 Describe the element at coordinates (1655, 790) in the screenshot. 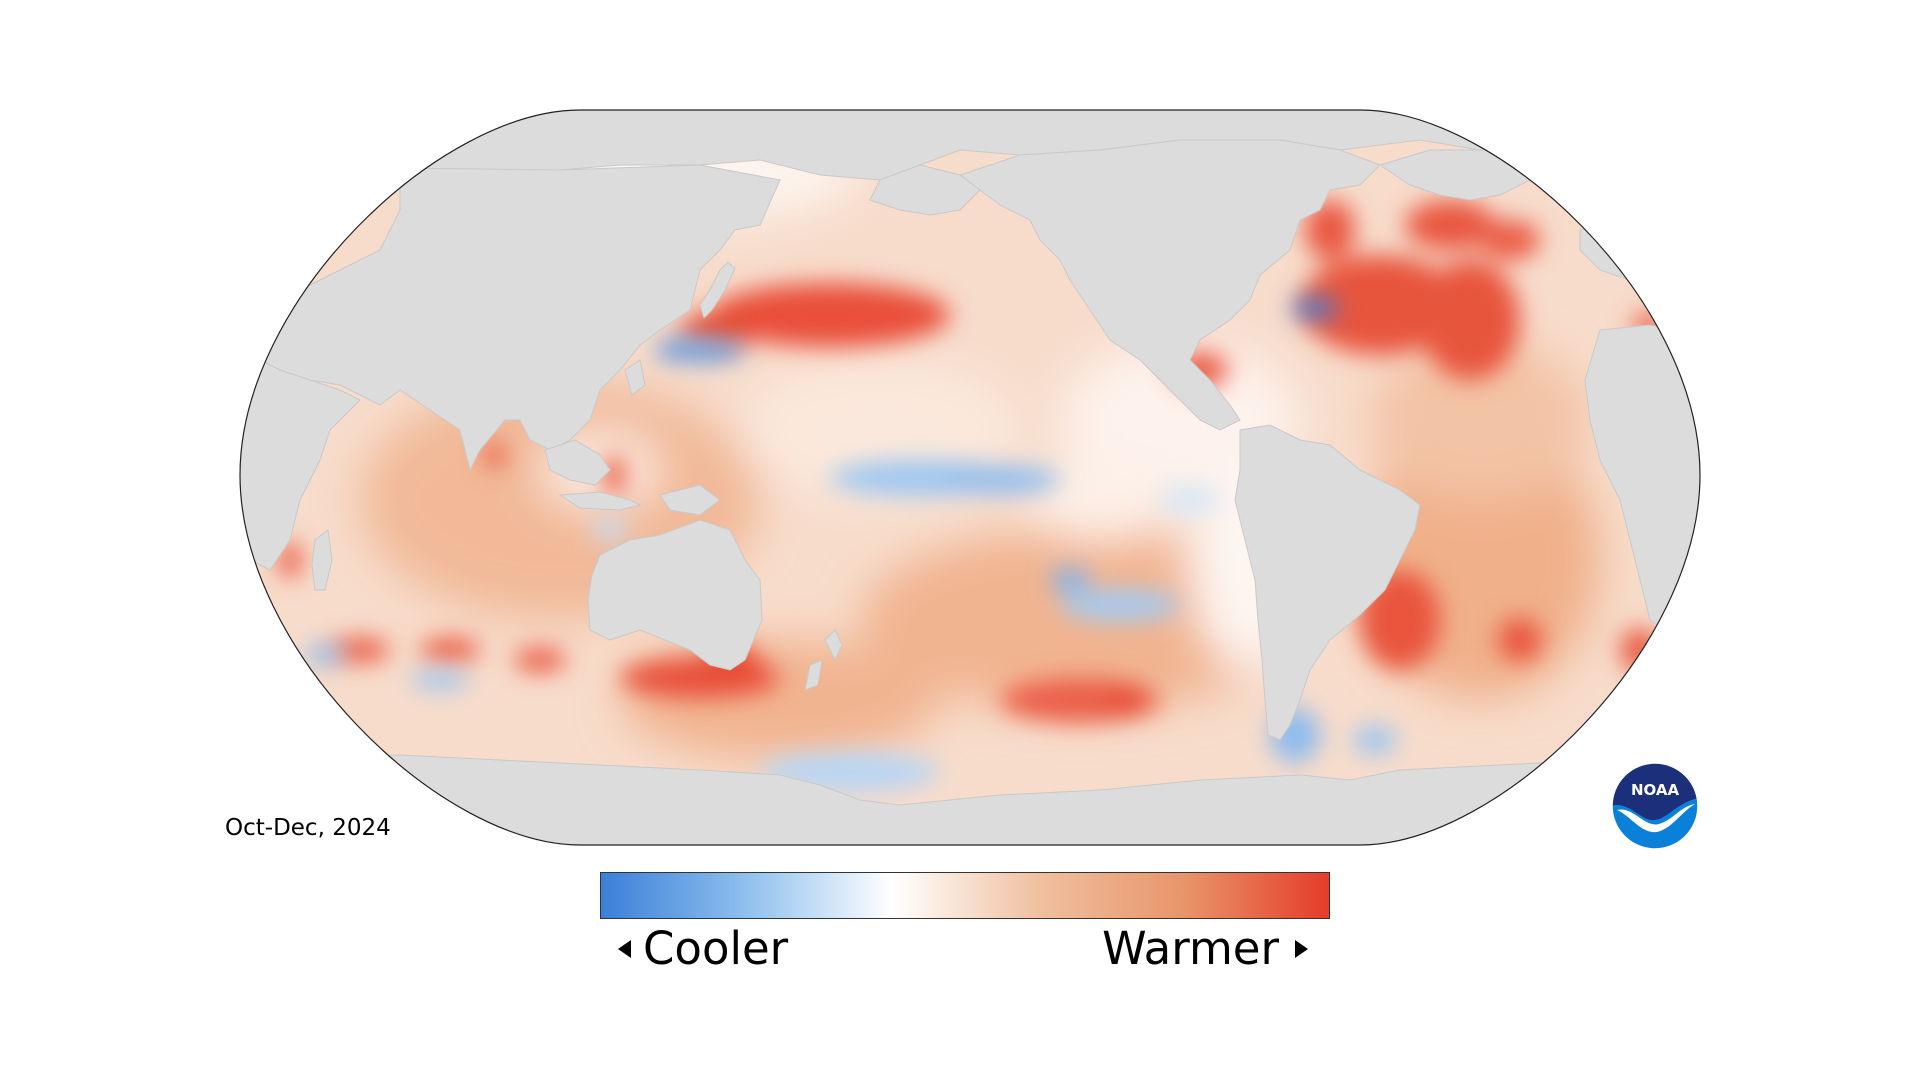

I see `logo-text: NOAA` at that location.